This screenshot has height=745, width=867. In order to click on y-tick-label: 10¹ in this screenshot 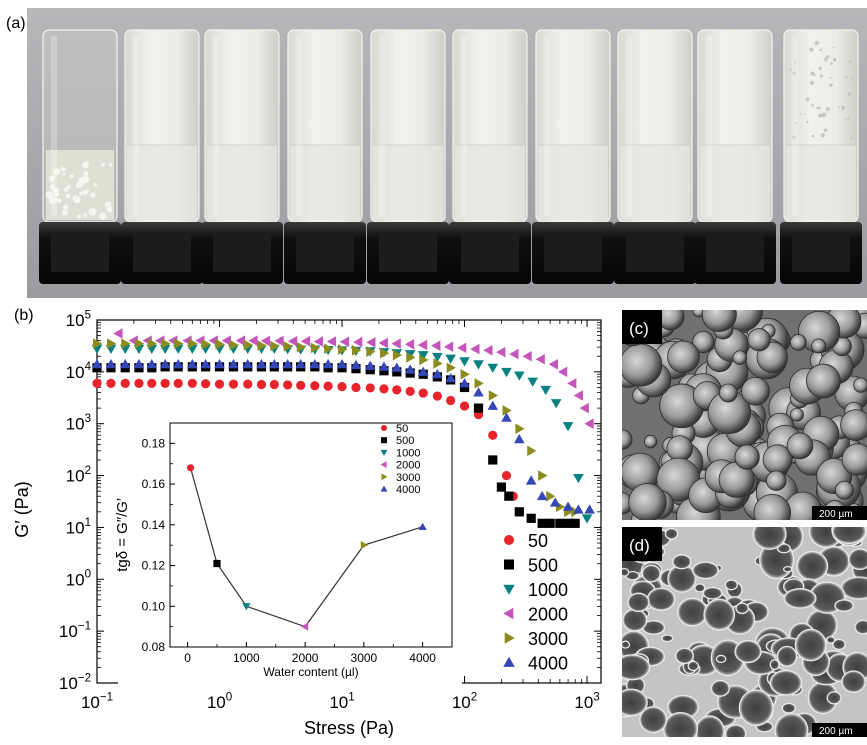, I will do `click(78, 527)`.